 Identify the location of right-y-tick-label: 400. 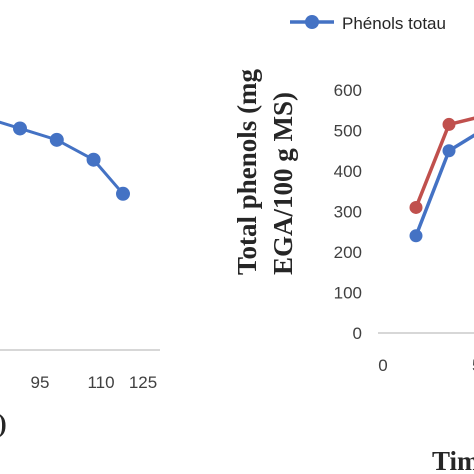
(348, 171).